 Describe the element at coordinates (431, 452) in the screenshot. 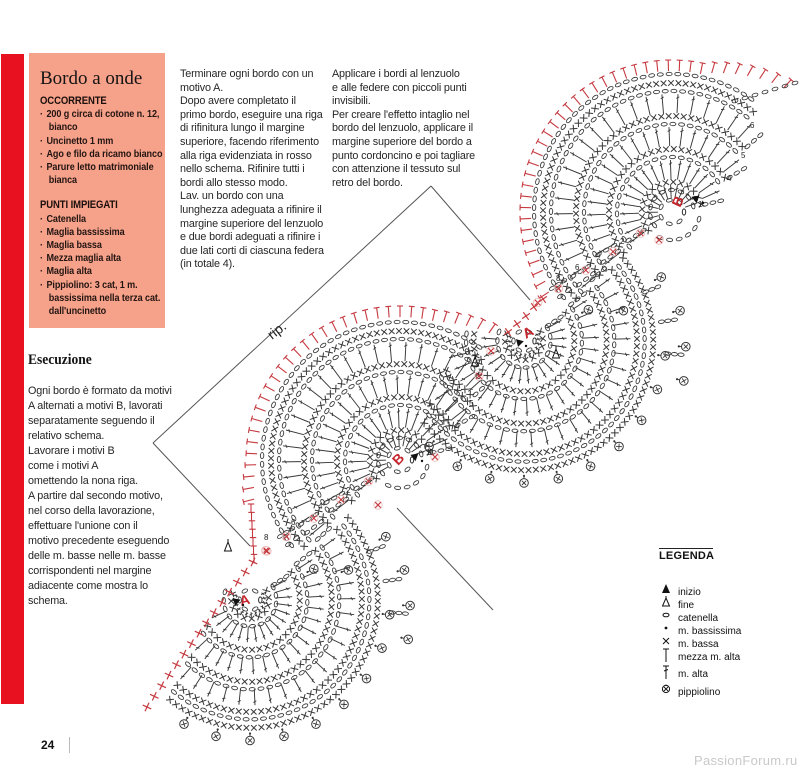

I see `svg-text: 9` at that location.